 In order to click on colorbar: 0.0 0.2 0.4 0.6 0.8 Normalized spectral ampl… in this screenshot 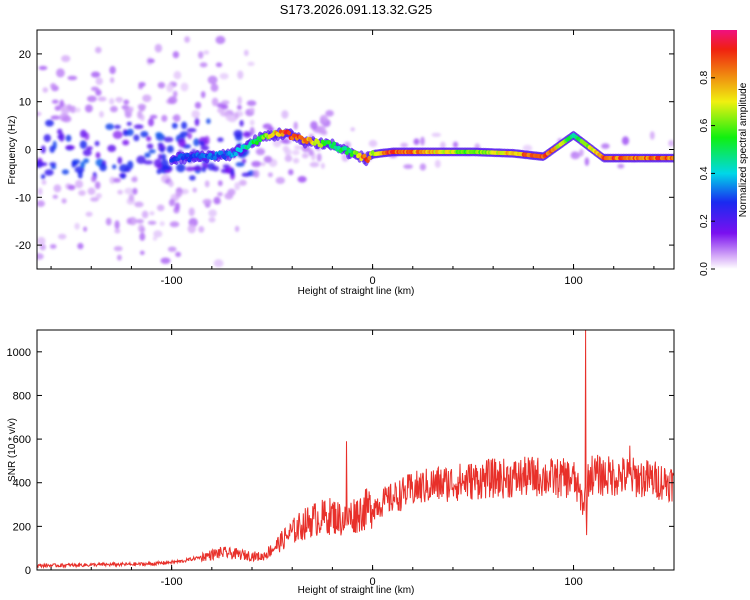, I will do `click(724, 153)`.